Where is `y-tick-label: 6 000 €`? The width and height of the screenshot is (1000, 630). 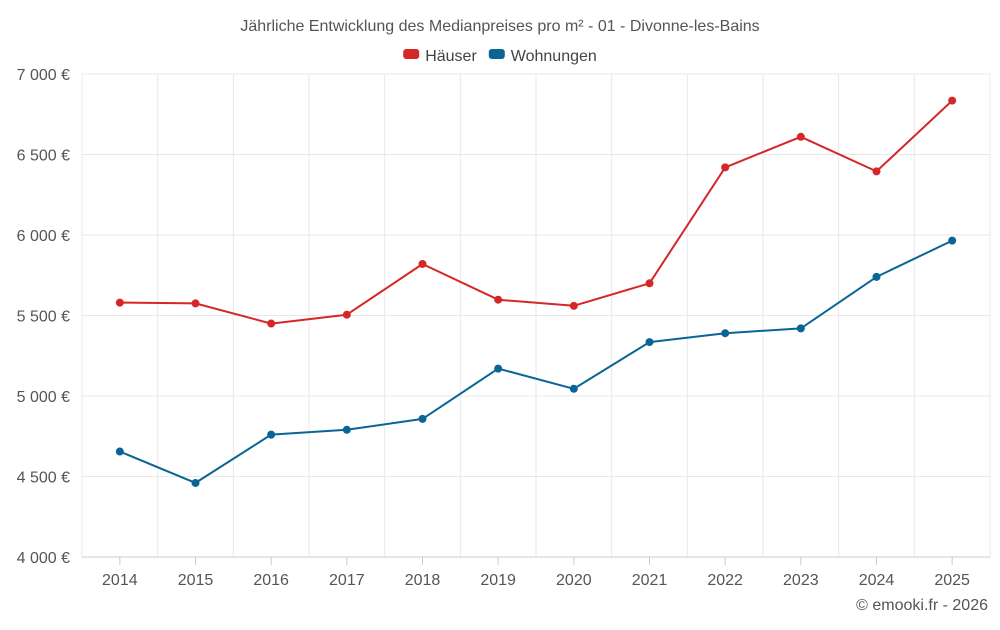
y-tick-label: 6 000 € is located at coordinates (43, 236).